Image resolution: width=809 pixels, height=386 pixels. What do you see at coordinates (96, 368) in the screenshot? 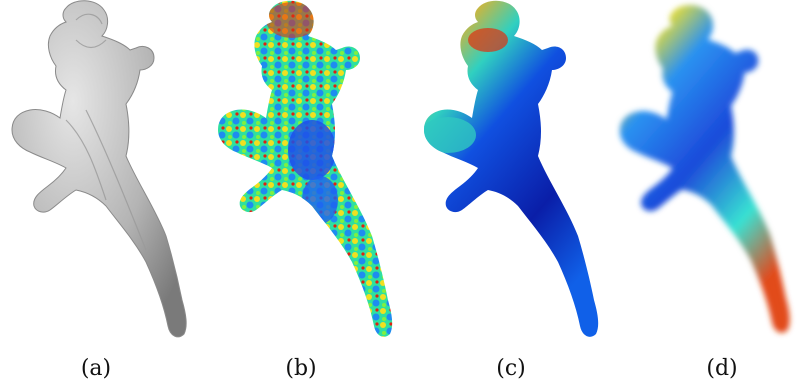
I see `caption-a: (a)` at bounding box center [96, 368].